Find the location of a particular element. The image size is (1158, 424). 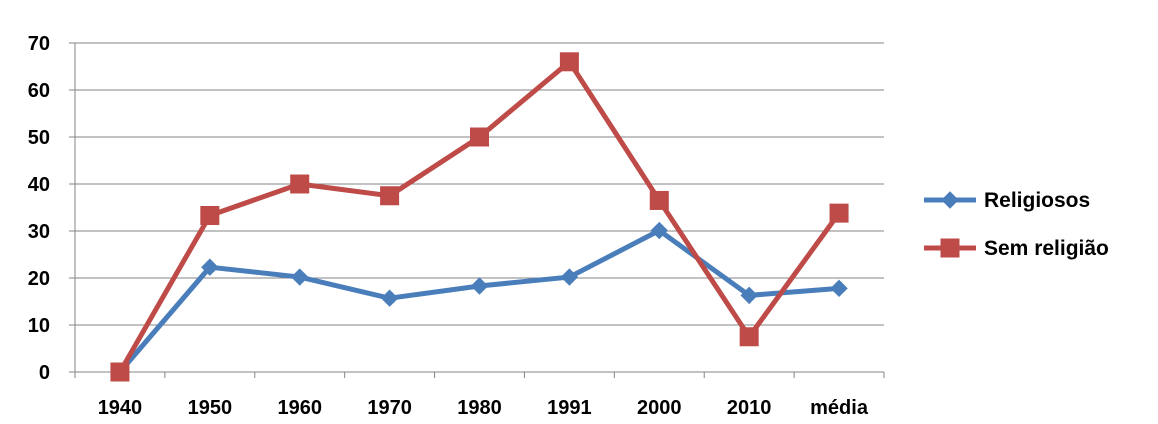

y-tick-label: 10 is located at coordinates (39, 326).